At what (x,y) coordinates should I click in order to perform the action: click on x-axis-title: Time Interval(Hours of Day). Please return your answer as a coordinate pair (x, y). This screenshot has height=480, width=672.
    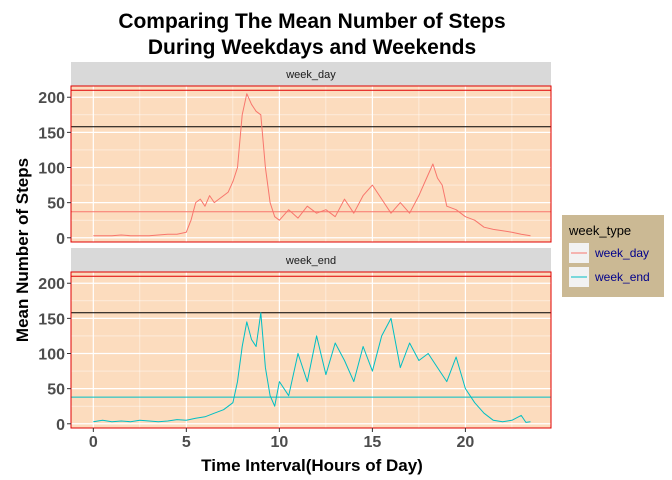
    Looking at the image, I should click on (312, 465).